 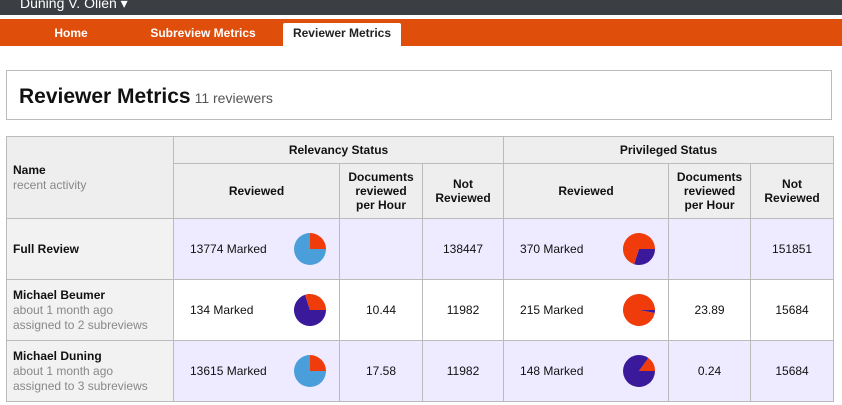 What do you see at coordinates (342, 34) in the screenshot?
I see `nav-tab: Reviewer Metrics` at bounding box center [342, 34].